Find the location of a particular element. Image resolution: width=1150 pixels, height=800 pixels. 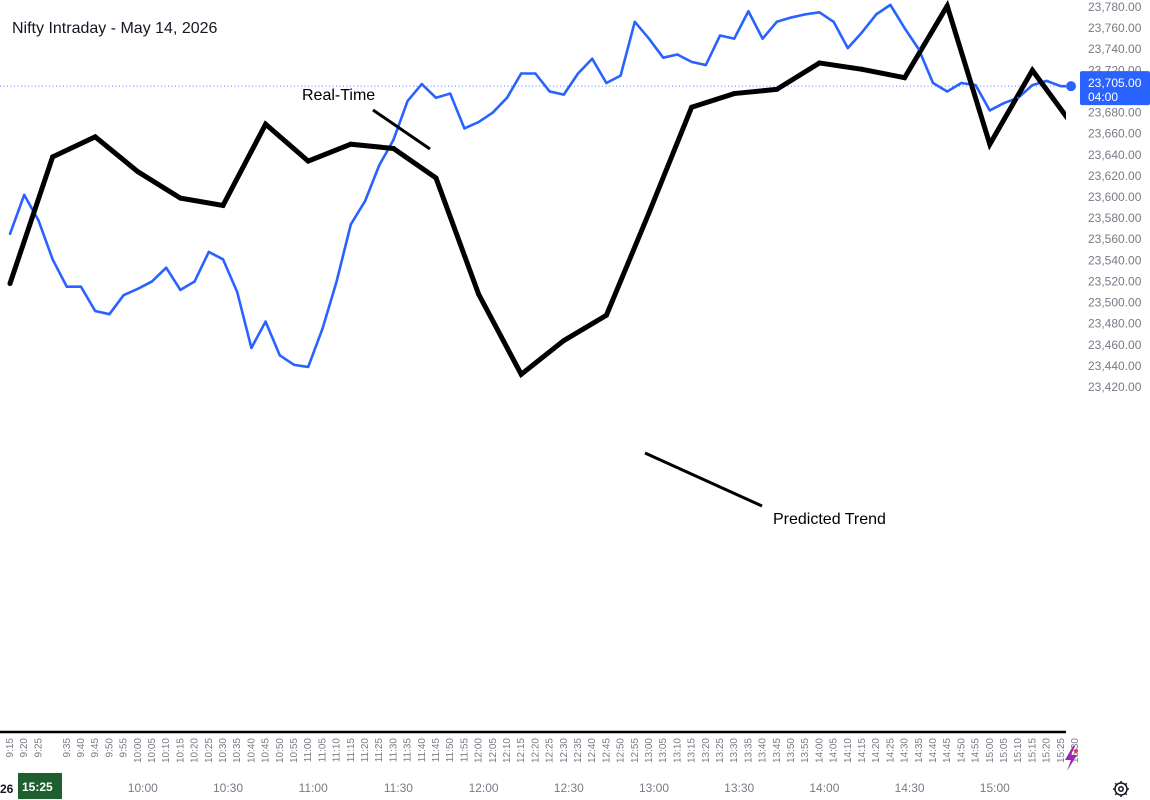

x-tick-label: 13:05 is located at coordinates (663, 750).